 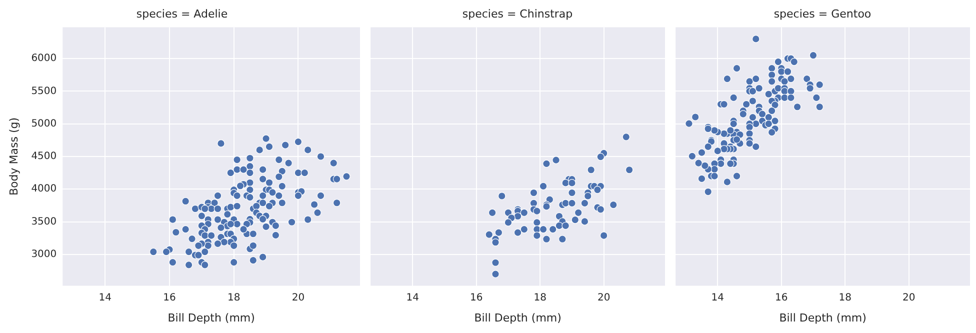 What do you see at coordinates (182, 13) in the screenshot?
I see `chart-title: species = Adelie` at bounding box center [182, 13].